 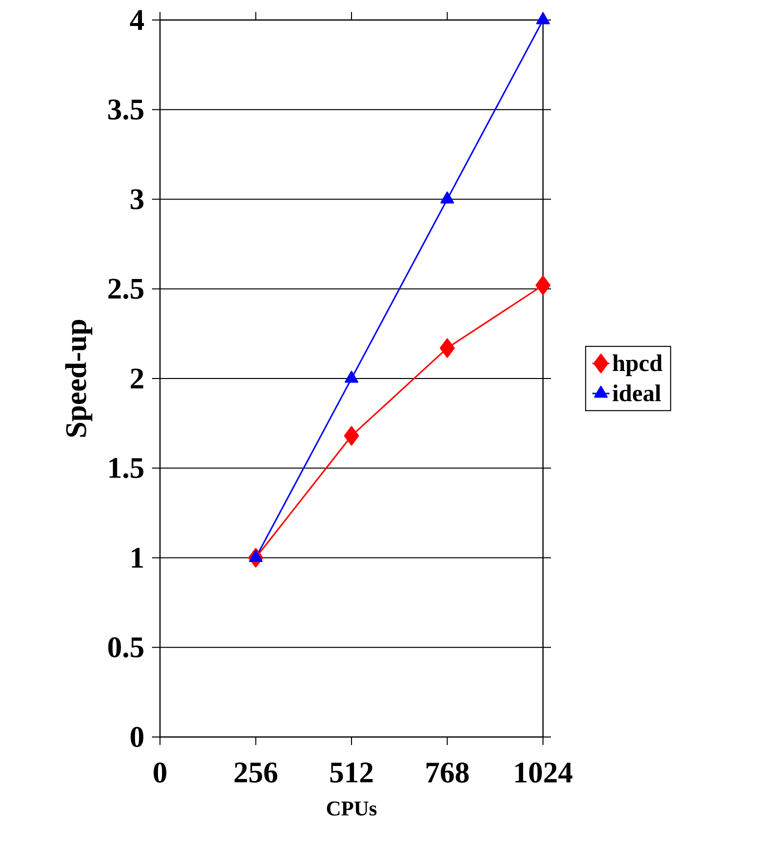 I want to click on x-tick-label: 256, so click(x=256, y=772).